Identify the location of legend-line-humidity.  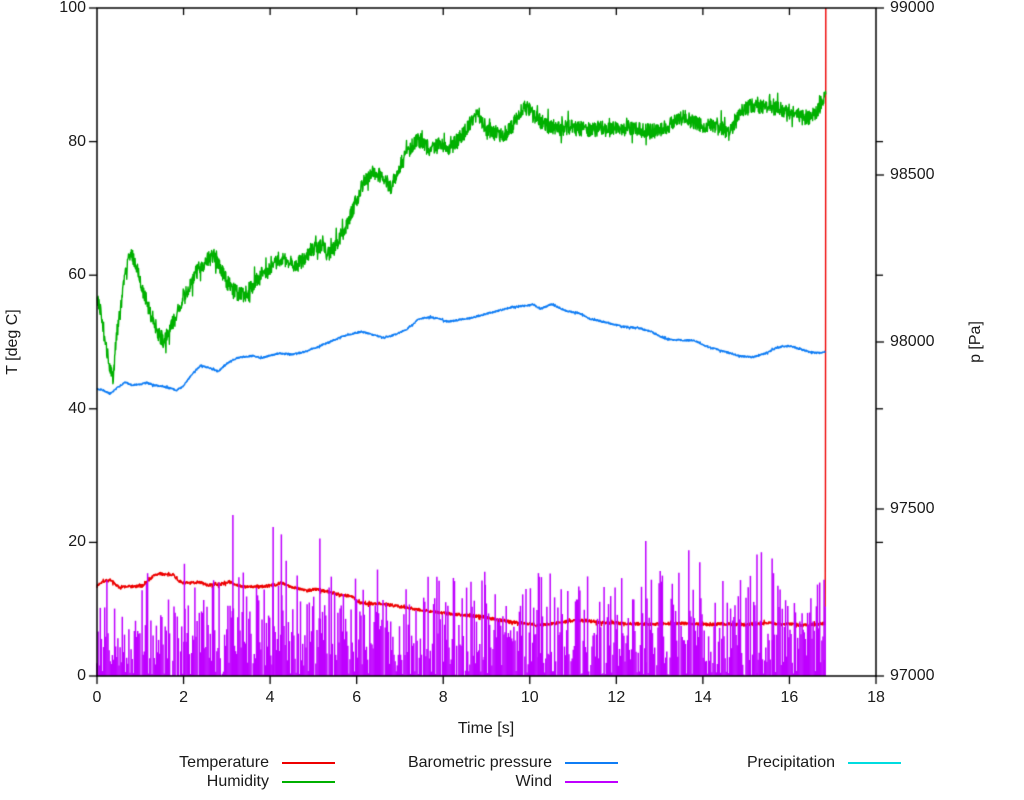
(308, 781).